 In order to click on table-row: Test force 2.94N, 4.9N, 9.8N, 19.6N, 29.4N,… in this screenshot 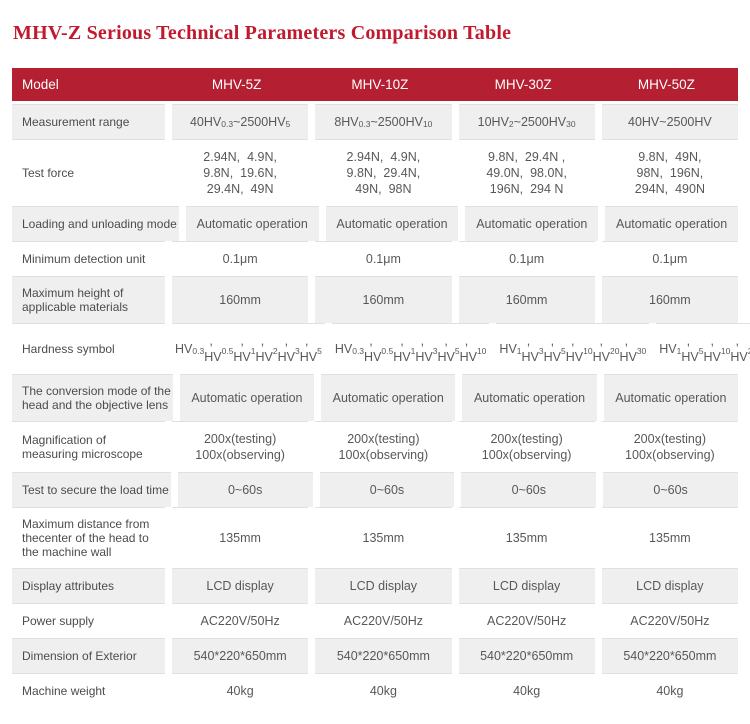, I will do `click(375, 172)`.